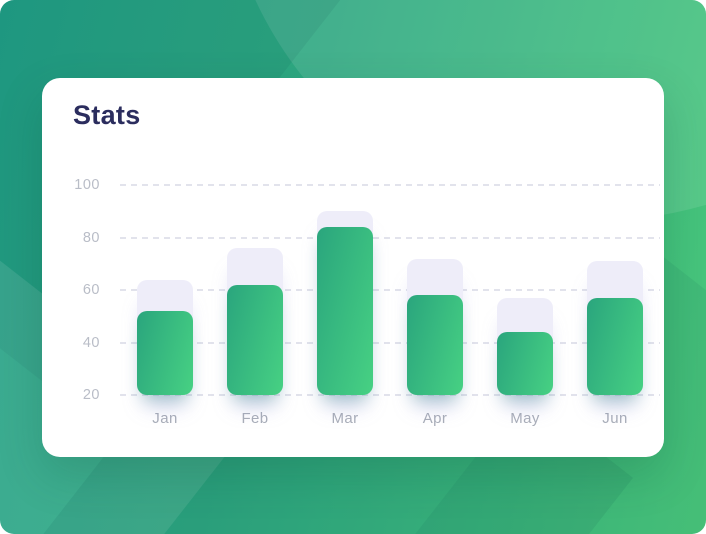  Describe the element at coordinates (345, 418) in the screenshot. I see `x-axis-label: Mar` at that location.